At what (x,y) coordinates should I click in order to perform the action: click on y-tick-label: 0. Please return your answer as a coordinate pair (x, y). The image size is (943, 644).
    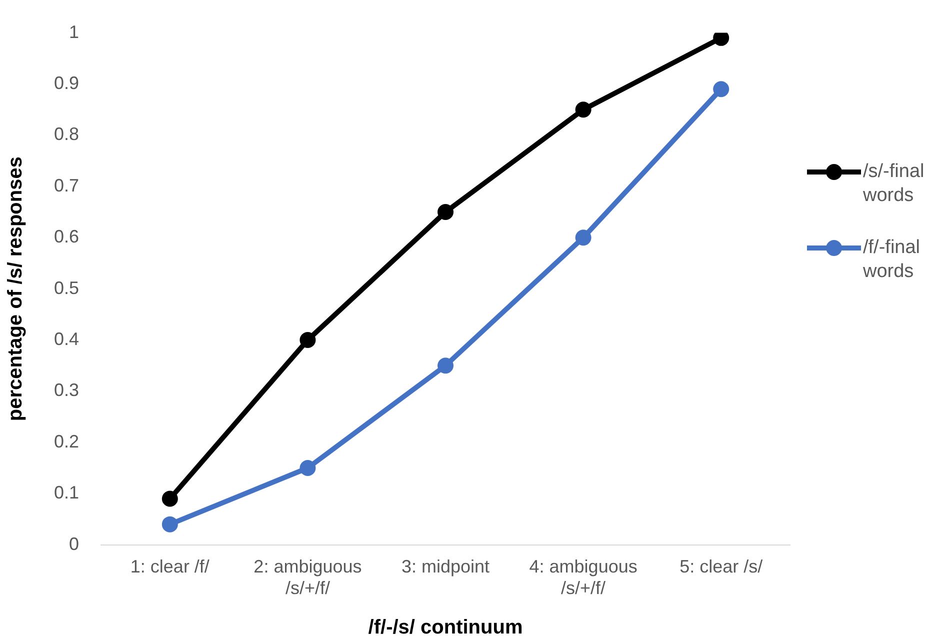
    Looking at the image, I should click on (74, 544).